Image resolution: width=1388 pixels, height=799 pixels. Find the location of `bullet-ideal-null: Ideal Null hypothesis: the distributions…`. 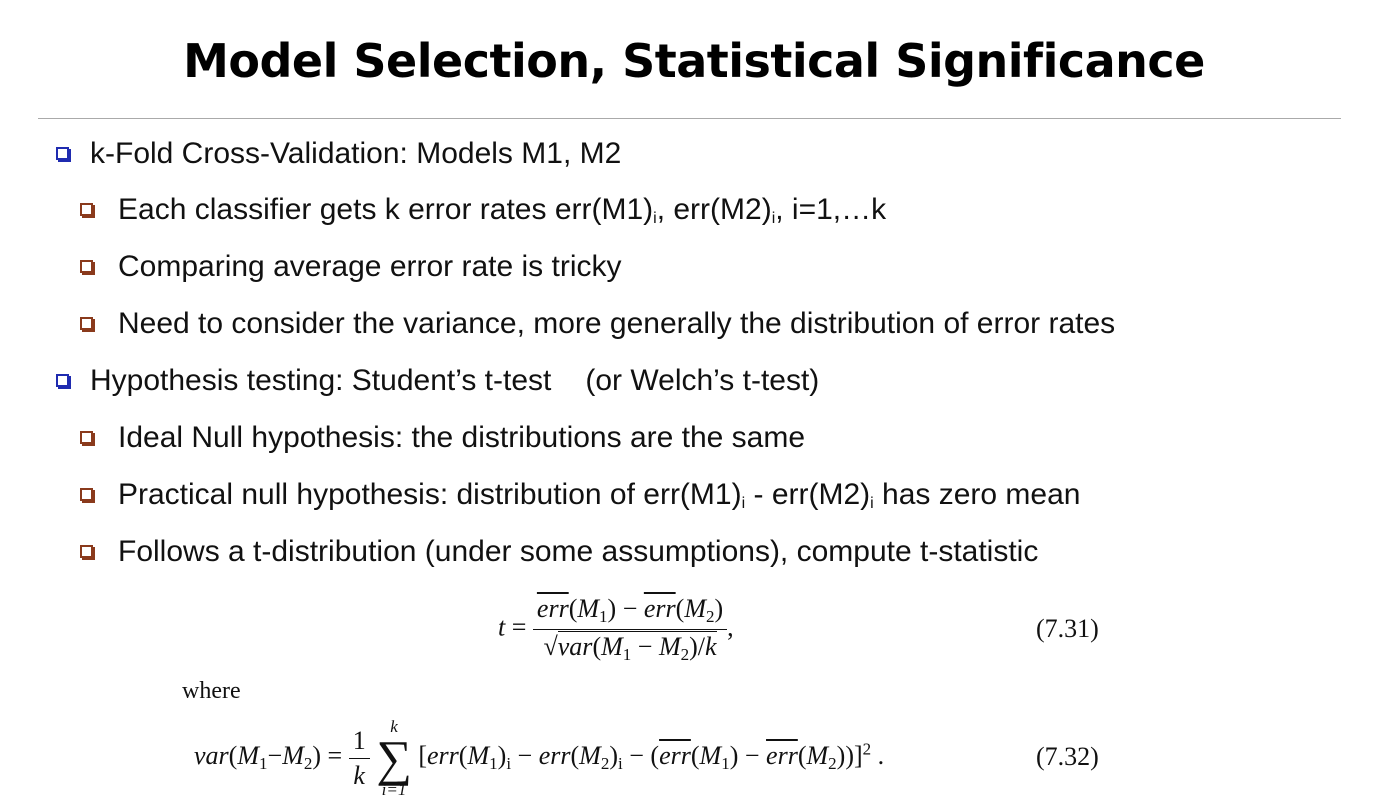

bullet-ideal-null: Ideal Null hypothesis: the distributions… is located at coordinates (462, 437).